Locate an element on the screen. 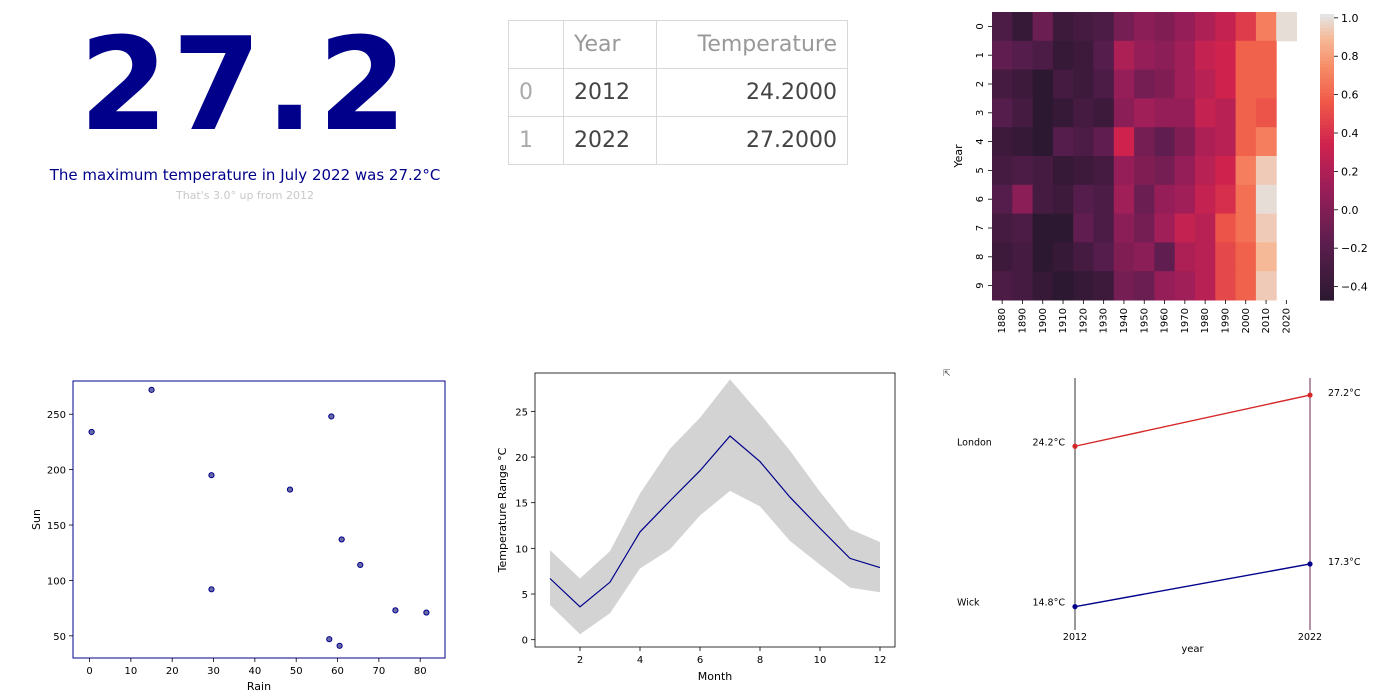  colorbar-tick-label: 1.0 is located at coordinates (1350, 18).